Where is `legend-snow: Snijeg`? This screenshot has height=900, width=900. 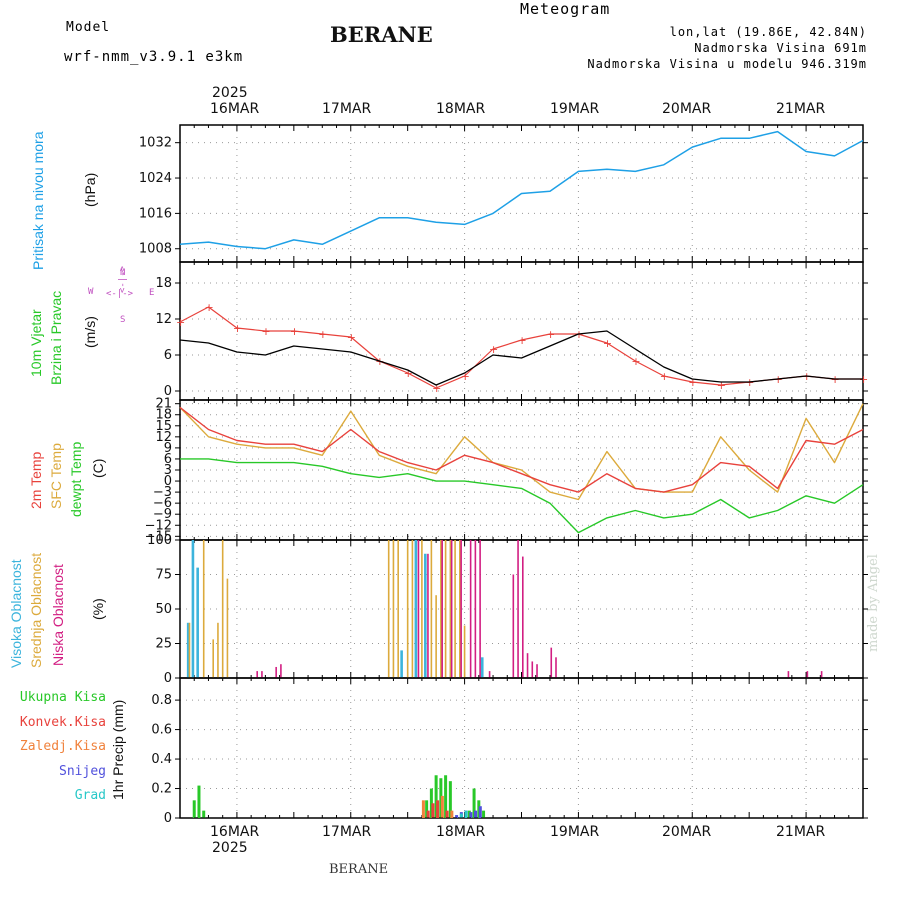 legend-snow: Snijeg is located at coordinates (82, 771).